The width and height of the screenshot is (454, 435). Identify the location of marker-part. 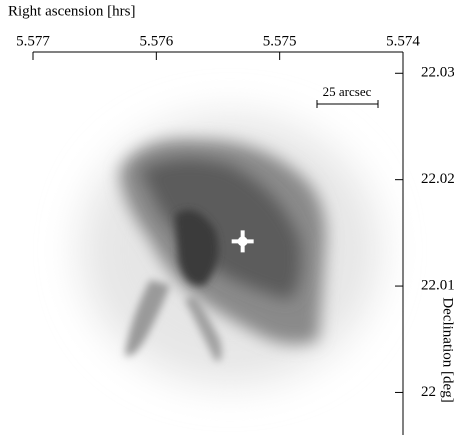
(242, 241).